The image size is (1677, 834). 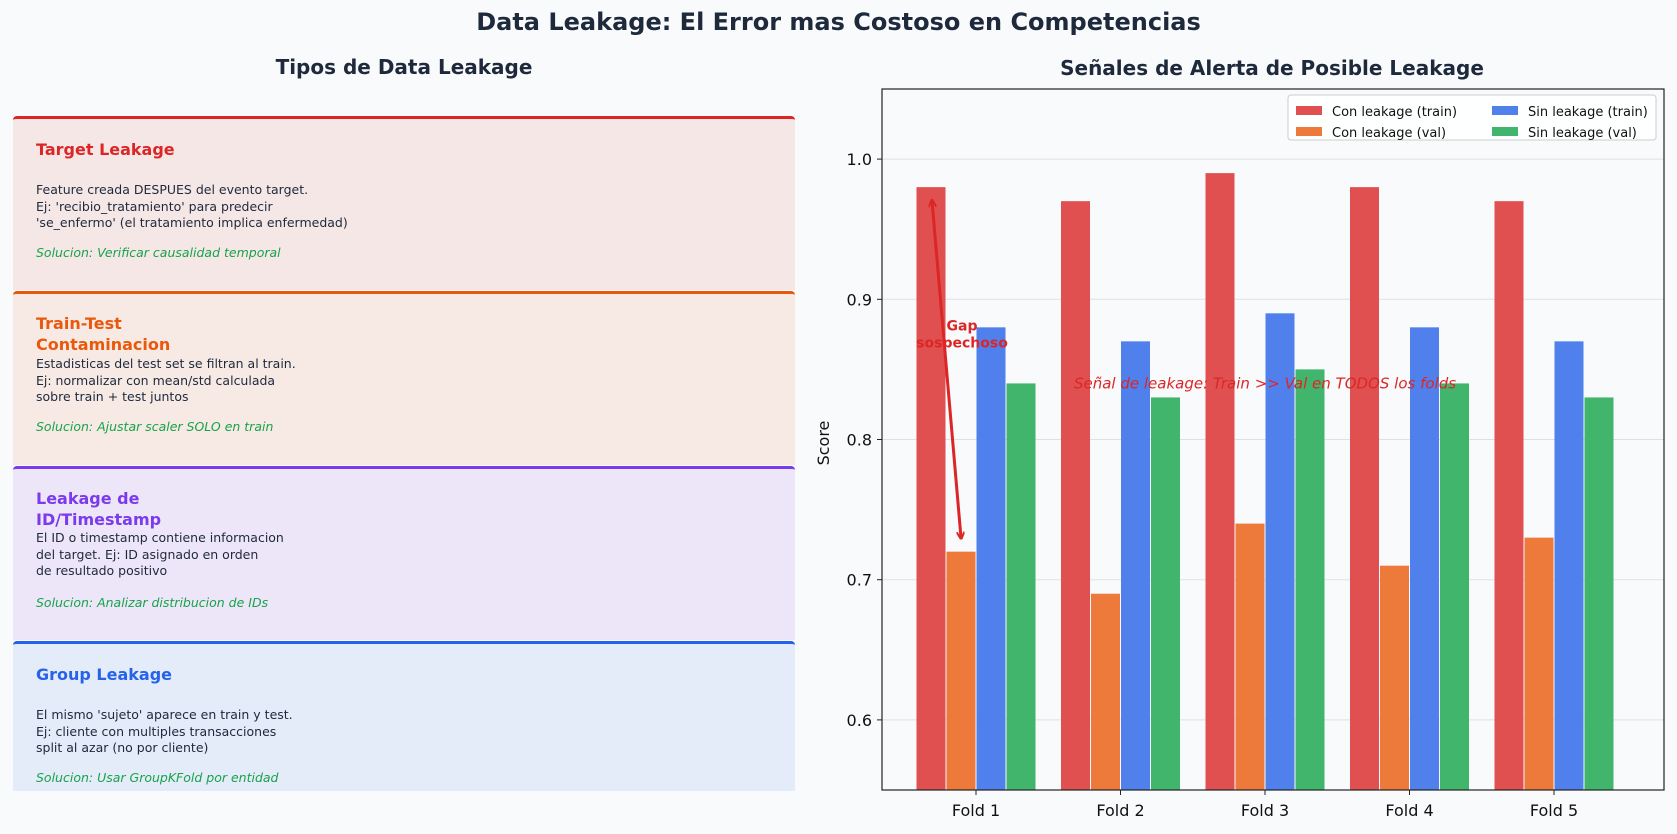 I want to click on card-solution: Solucion: Ajustar scaler SOLO en train, so click(x=155, y=426).